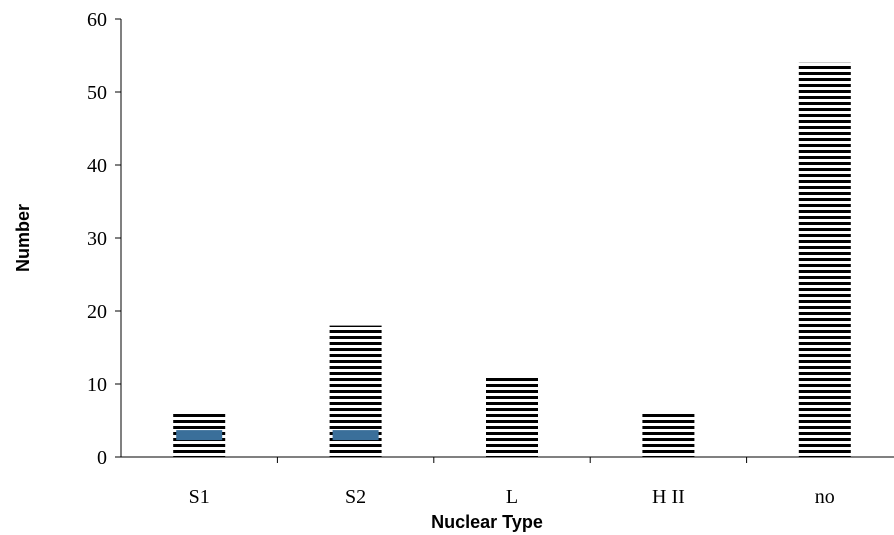  What do you see at coordinates (277, 435) in the screenshot?
I see `highlight-group` at bounding box center [277, 435].